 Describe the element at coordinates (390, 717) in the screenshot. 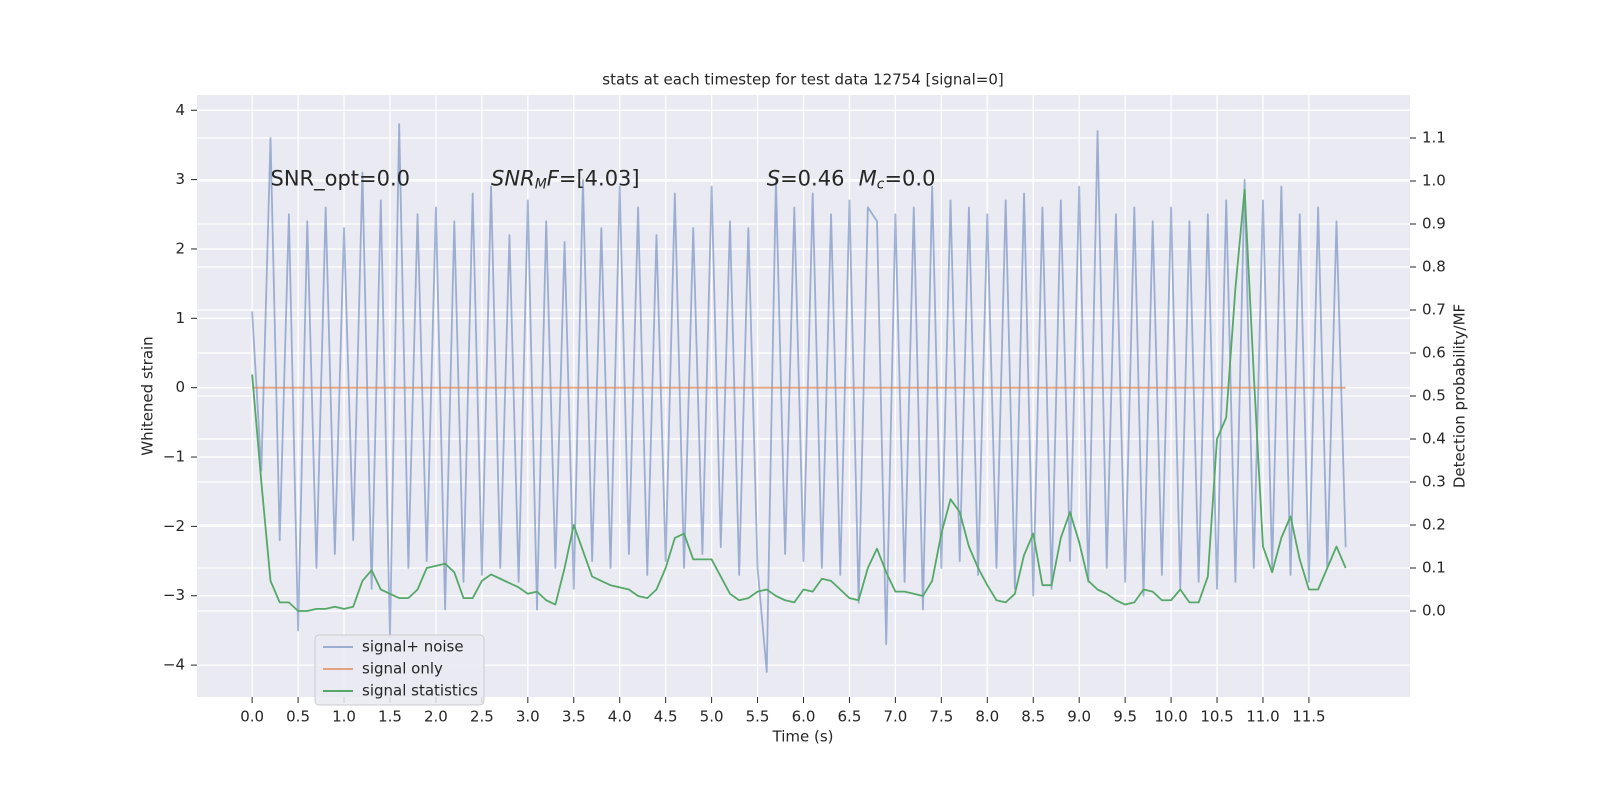

I see `x-tick-label: 1.5` at that location.